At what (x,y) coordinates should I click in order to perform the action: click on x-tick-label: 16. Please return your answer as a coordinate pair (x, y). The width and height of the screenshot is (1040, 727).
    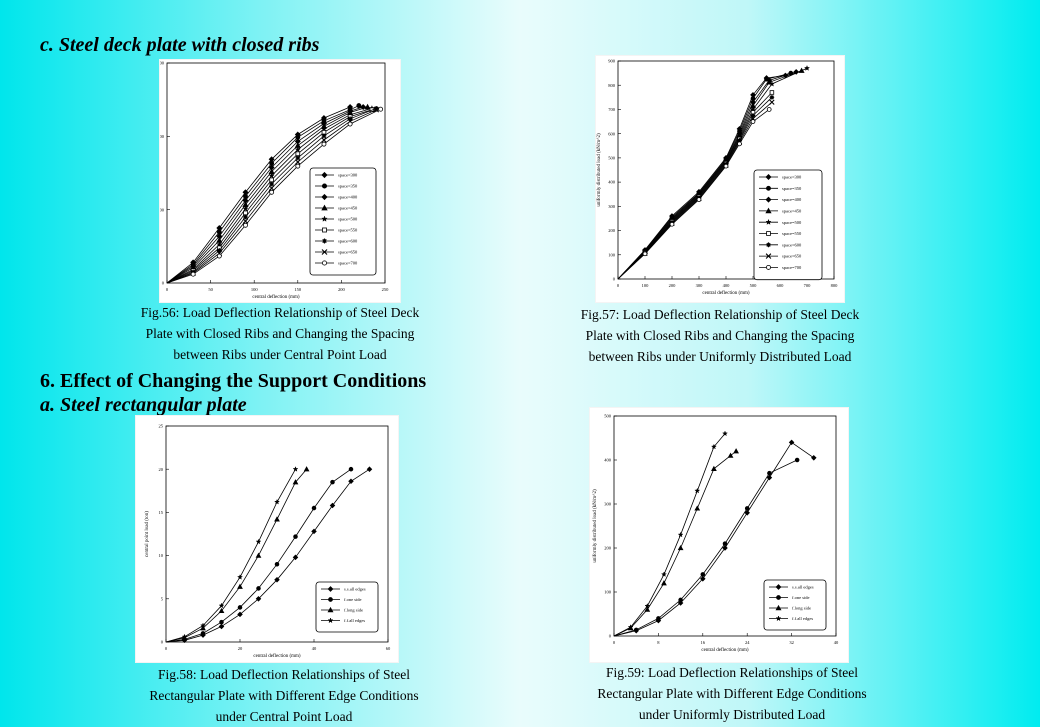
    Looking at the image, I should click on (703, 642).